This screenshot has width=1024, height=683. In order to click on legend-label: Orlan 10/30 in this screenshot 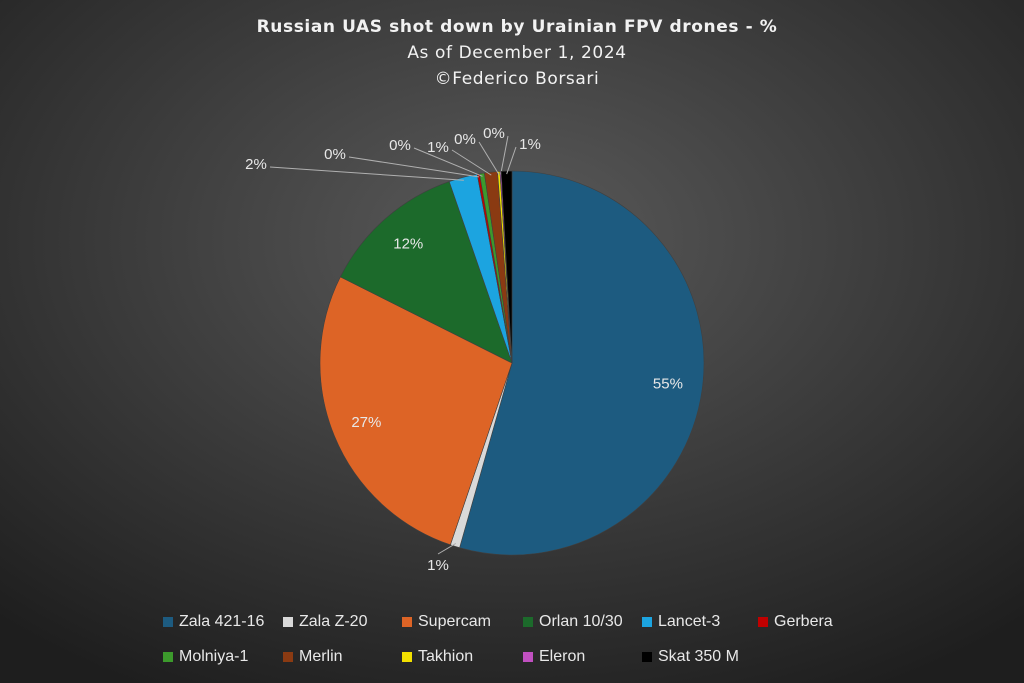, I will do `click(581, 621)`.